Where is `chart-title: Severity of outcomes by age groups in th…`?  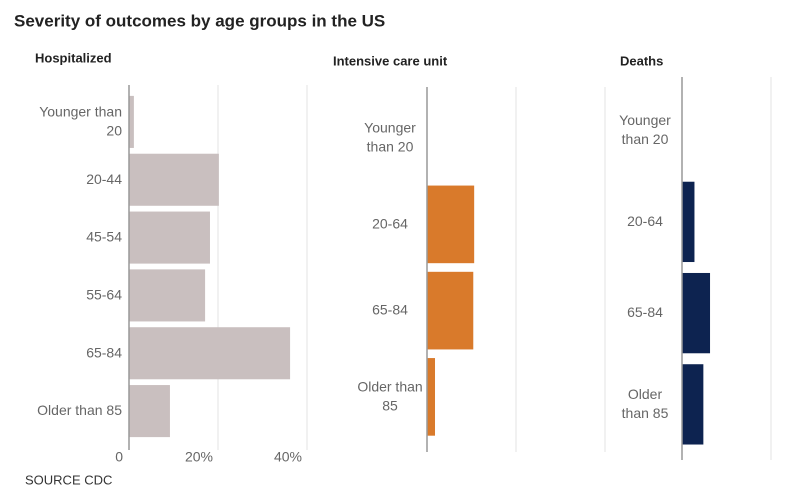 chart-title: Severity of outcomes by age groups in th… is located at coordinates (199, 20).